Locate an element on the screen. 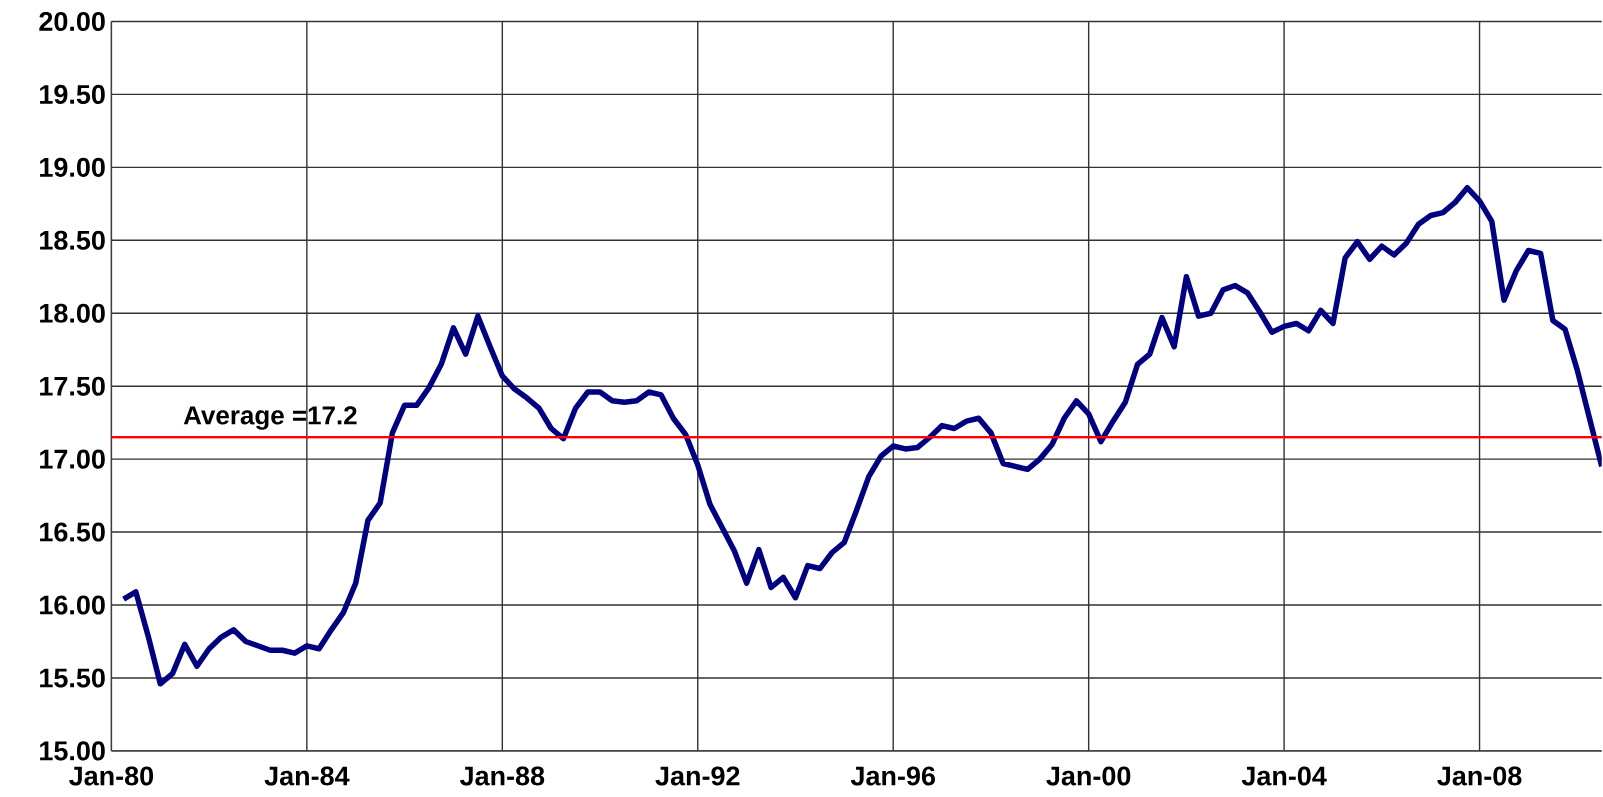 The image size is (1603, 797). x-tick-label: Jan-84 is located at coordinates (307, 776).